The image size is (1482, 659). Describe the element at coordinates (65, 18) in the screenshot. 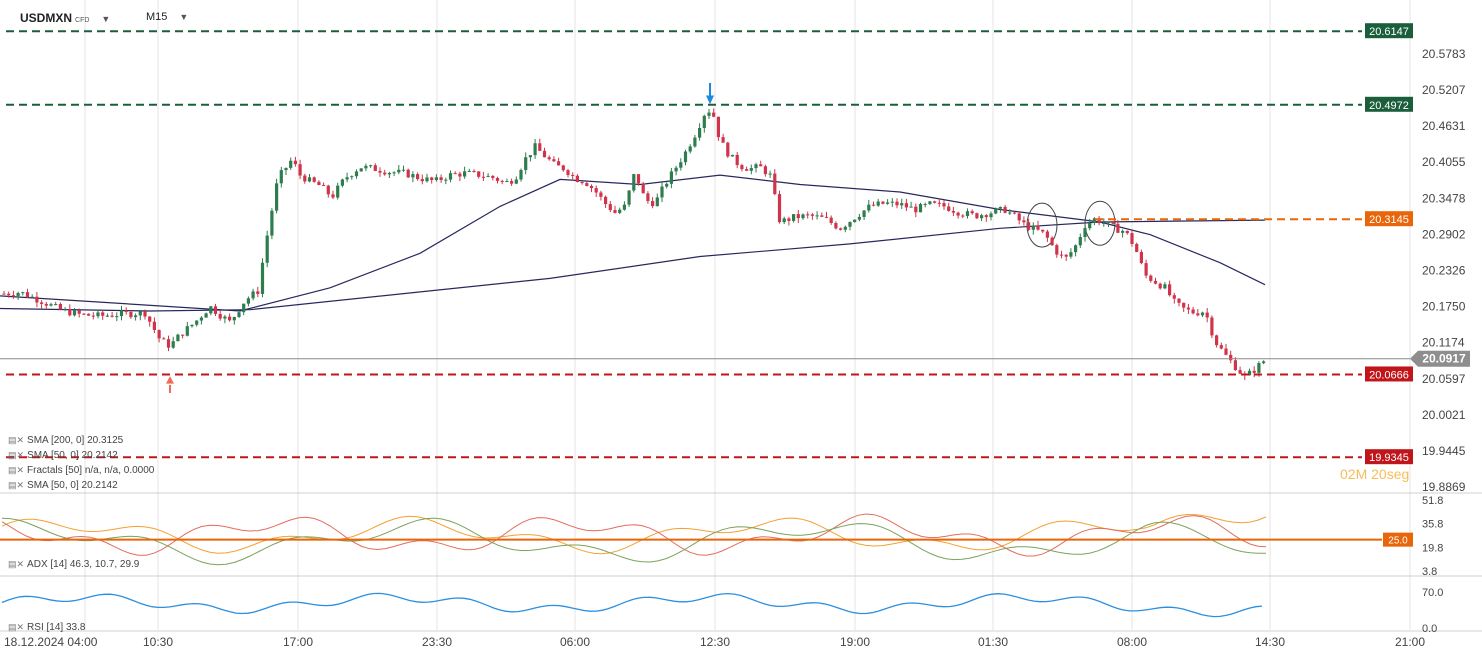

I see `symbol-selector: USDMXN CFD ▼` at that location.